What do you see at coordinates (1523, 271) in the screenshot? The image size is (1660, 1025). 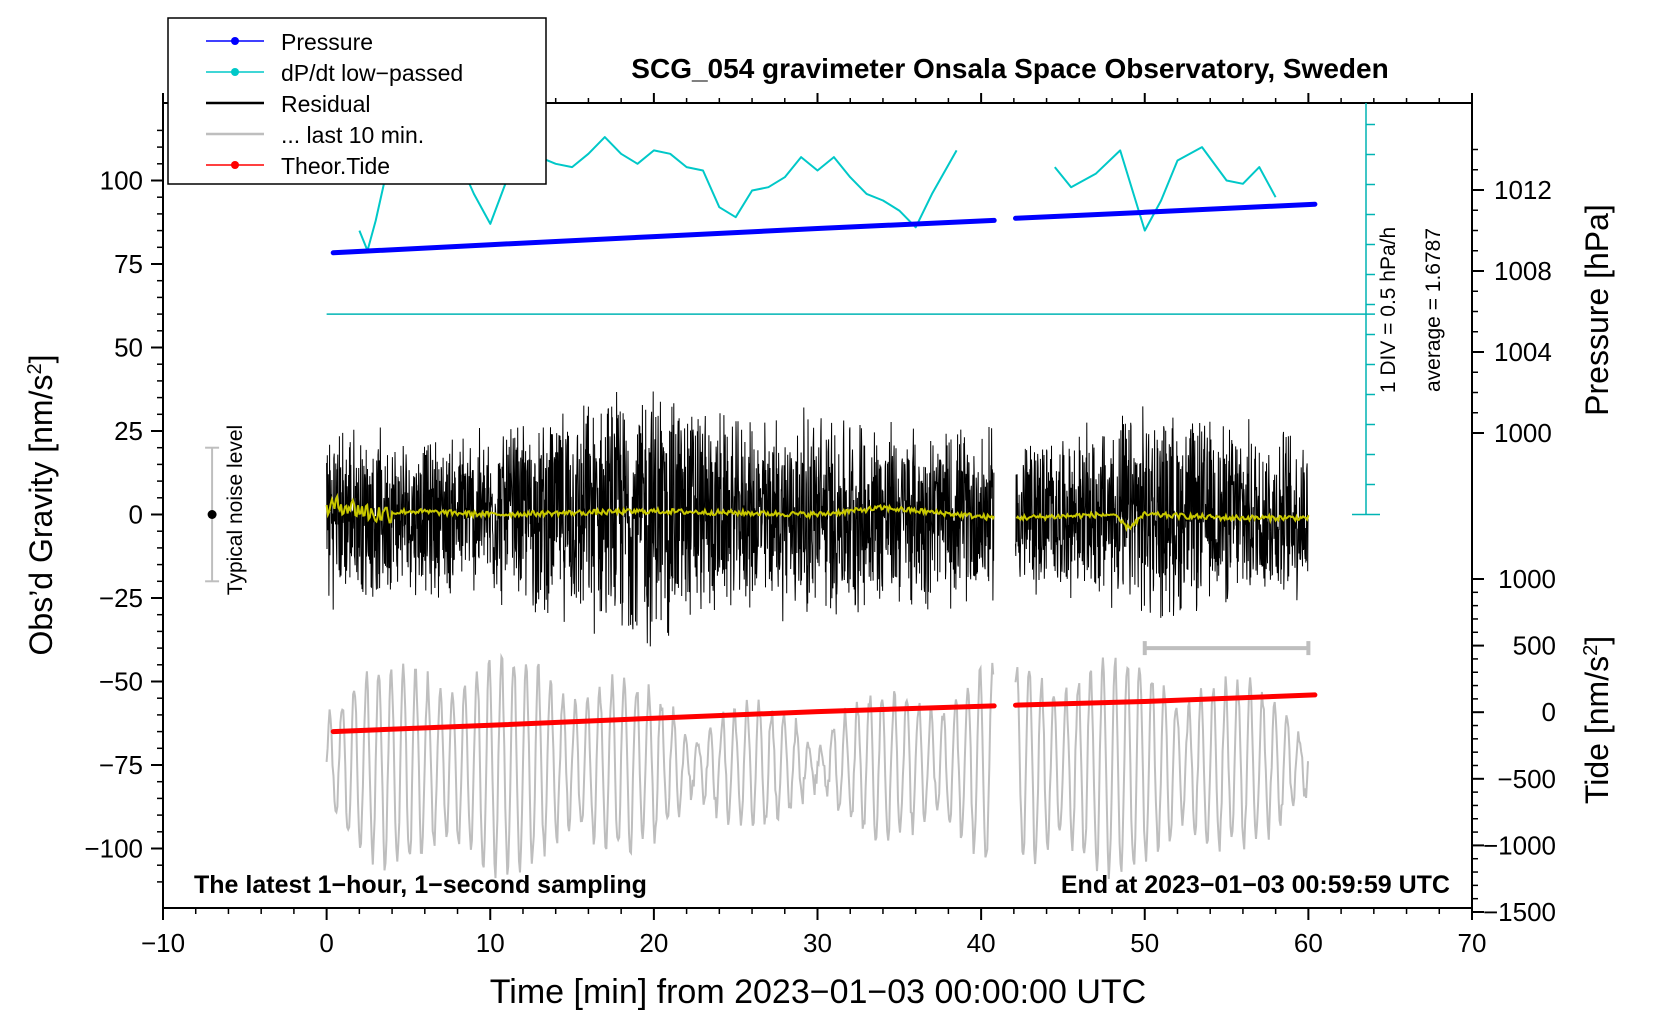 I see `pressure-tick-label: 1008` at bounding box center [1523, 271].